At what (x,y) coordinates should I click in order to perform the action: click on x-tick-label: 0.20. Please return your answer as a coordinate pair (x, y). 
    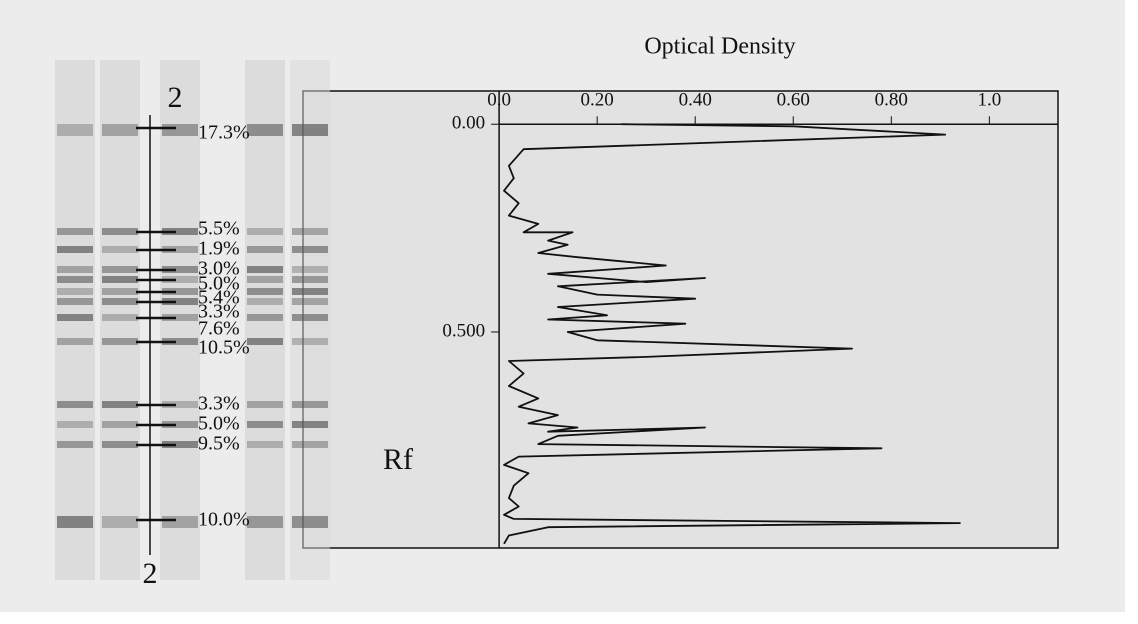
    Looking at the image, I should click on (597, 99).